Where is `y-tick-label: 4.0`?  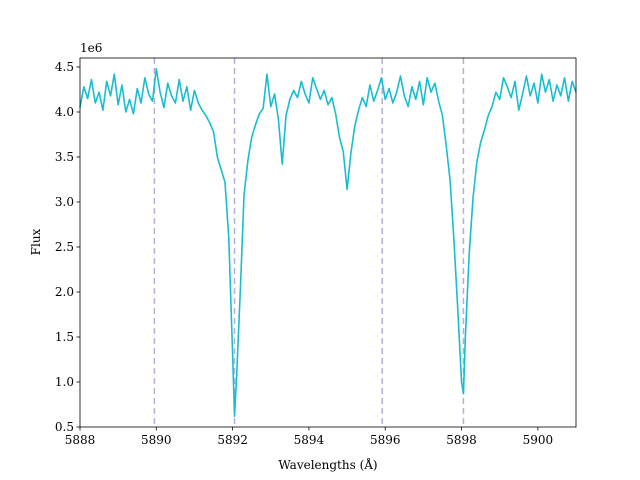
y-tick-label: 4.0 is located at coordinates (64, 112).